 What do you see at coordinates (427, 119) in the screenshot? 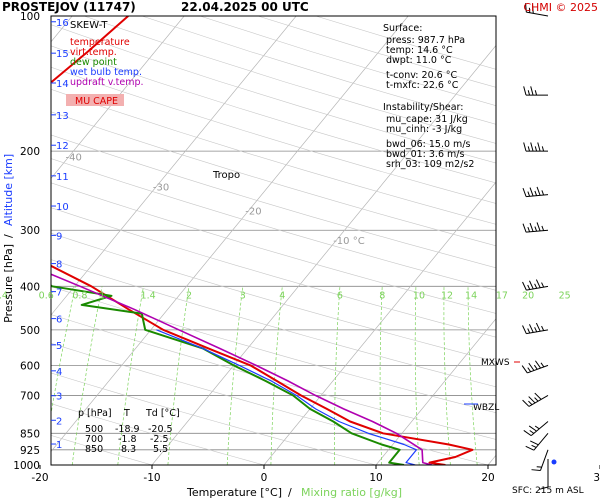
I see `instability-line: mu_cape: 31 J/kg` at bounding box center [427, 119].